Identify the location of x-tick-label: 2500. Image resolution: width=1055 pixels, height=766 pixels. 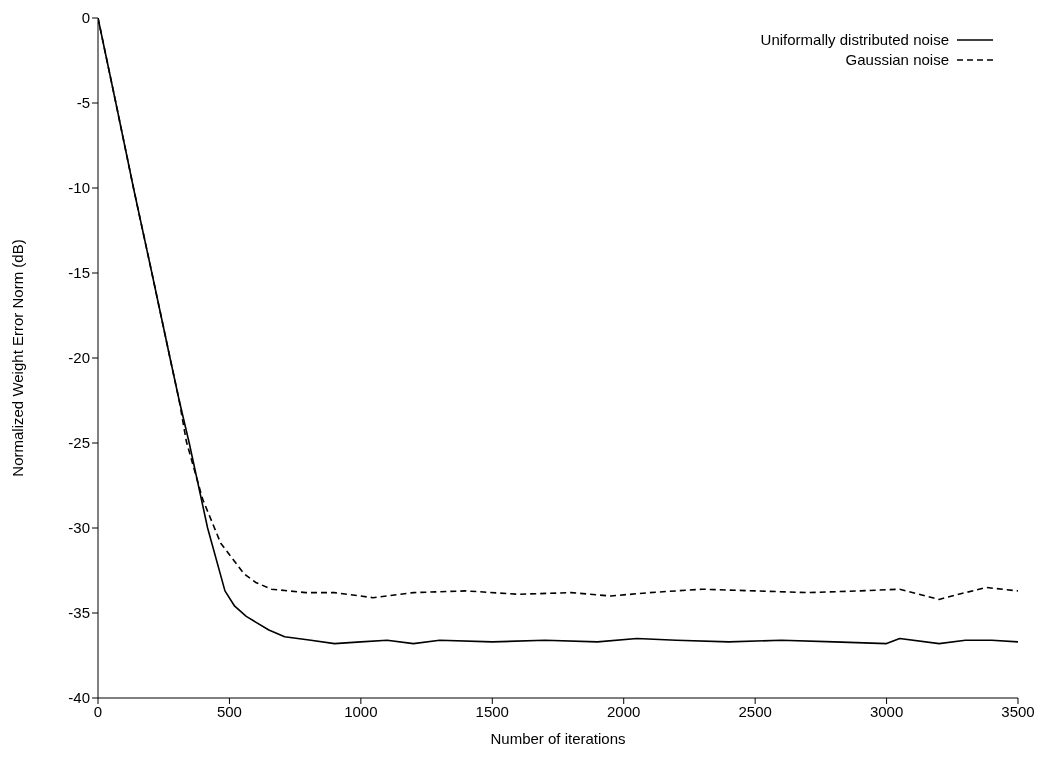
(755, 711).